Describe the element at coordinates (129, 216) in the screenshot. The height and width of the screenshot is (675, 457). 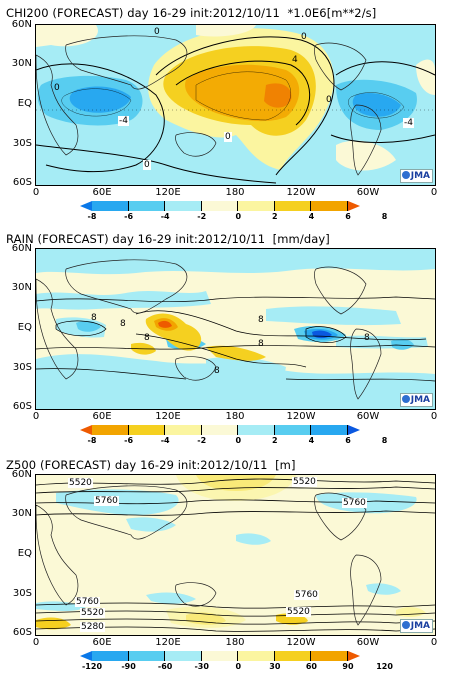
I see `colorbar-tick-label: -6` at that location.